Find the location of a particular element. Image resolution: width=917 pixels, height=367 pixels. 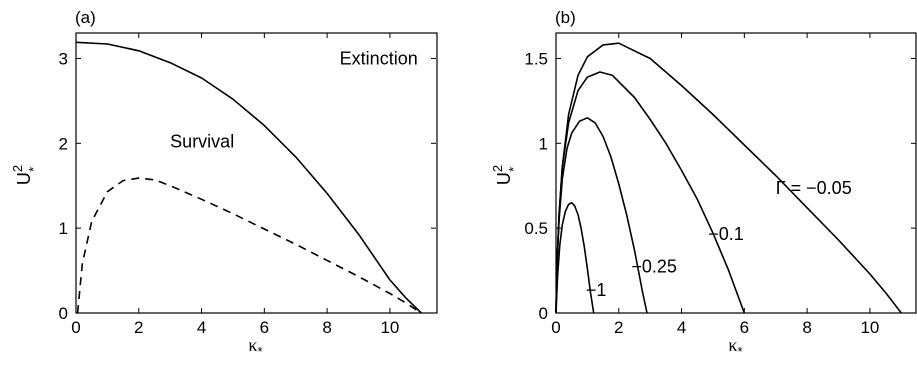

y-tick-label: 1.5 is located at coordinates (536, 58).